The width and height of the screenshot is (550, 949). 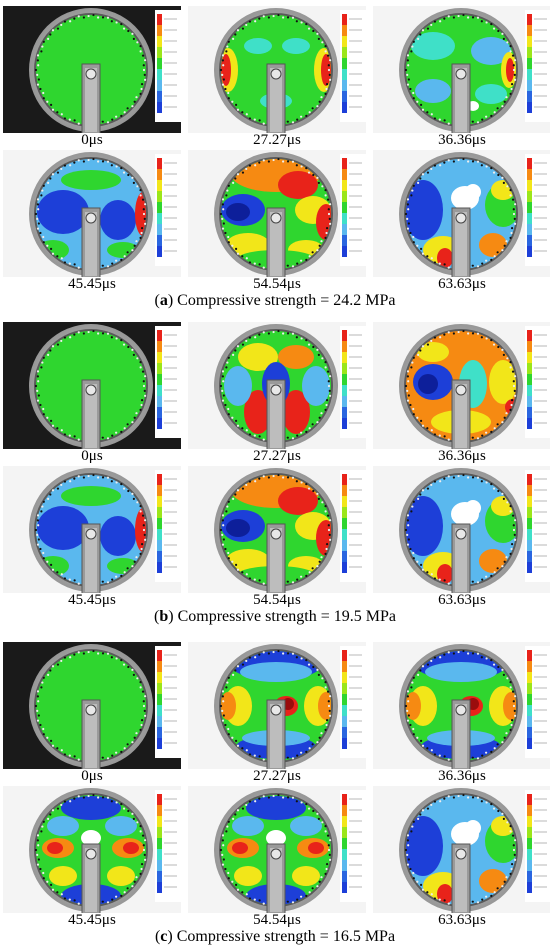 I want to click on panel-letter: a, so click(x=163, y=300).